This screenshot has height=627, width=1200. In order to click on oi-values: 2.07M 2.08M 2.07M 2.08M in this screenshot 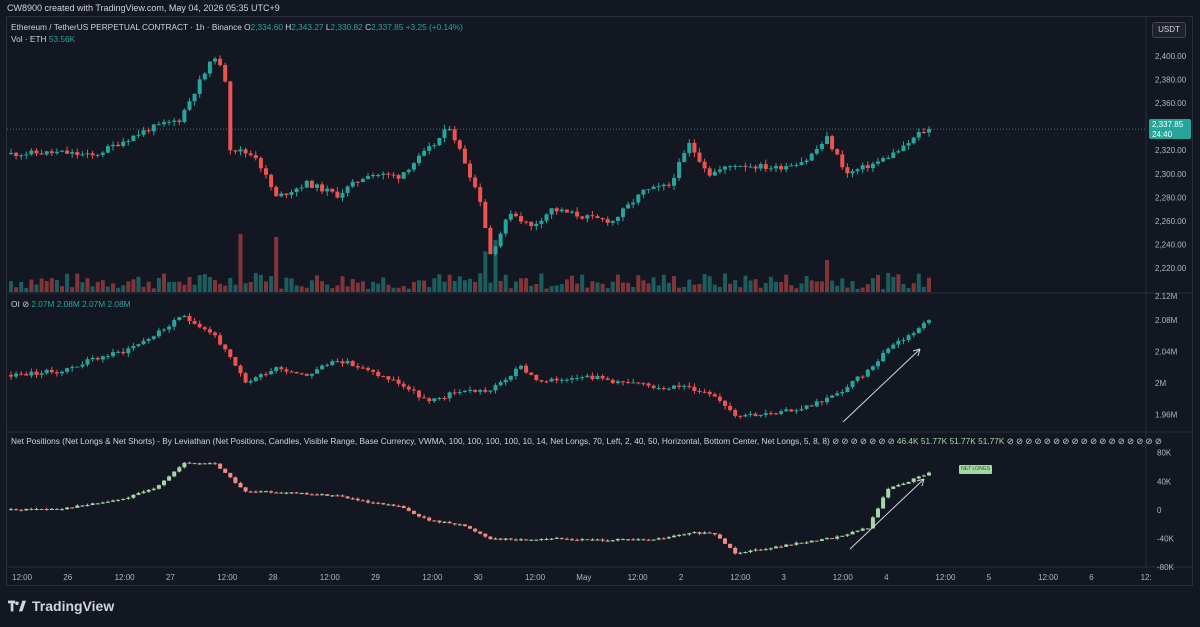, I will do `click(81, 304)`.